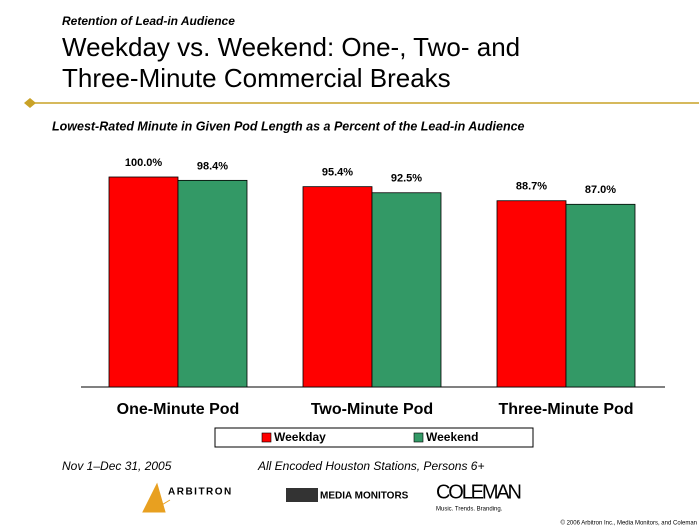 The width and height of the screenshot is (699, 531). What do you see at coordinates (337, 173) in the screenshot?
I see `data-label: 95.4%` at bounding box center [337, 173].